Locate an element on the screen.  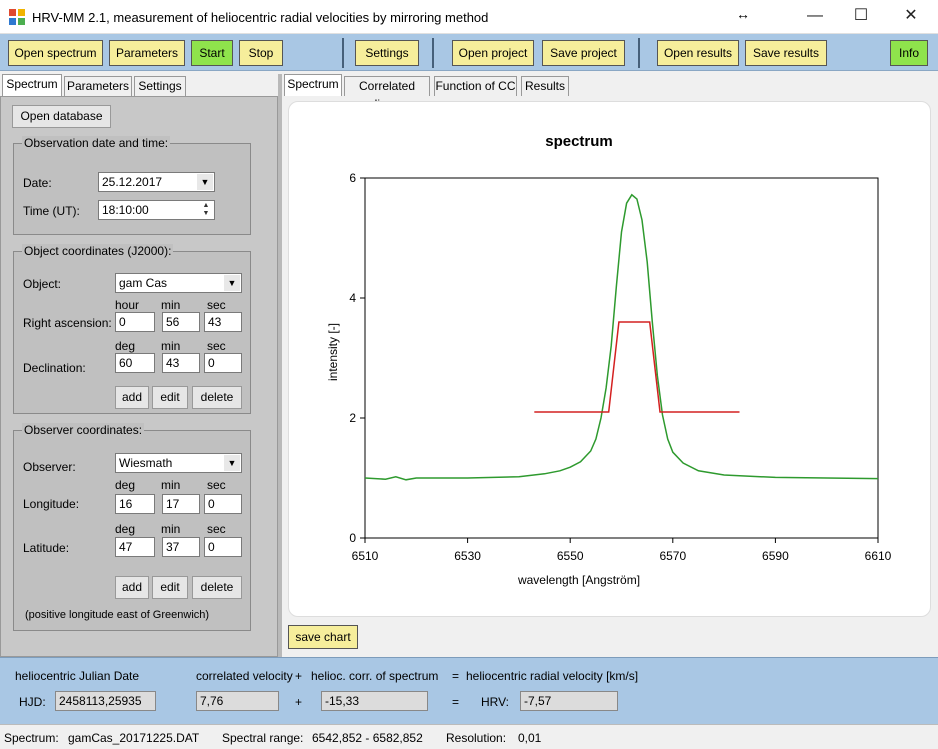
hjd-field: 2458113,25935 is located at coordinates (105, 701).